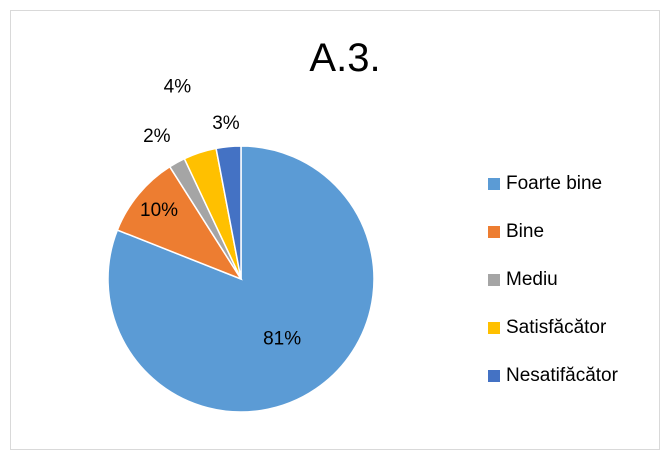  What do you see at coordinates (562, 375) in the screenshot?
I see `legend-label: Nesatifăcător` at bounding box center [562, 375].